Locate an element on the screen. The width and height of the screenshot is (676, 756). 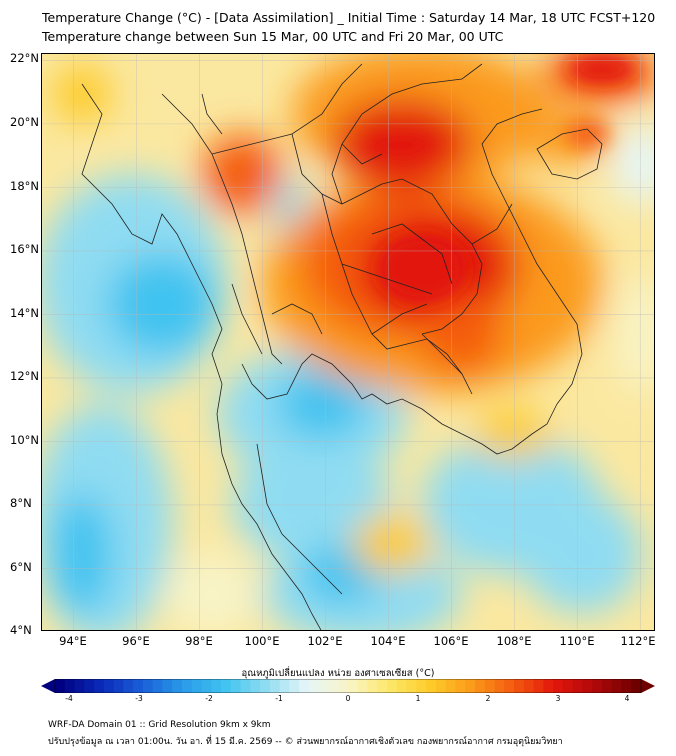
lat-label: 16°N is located at coordinates (24, 249).